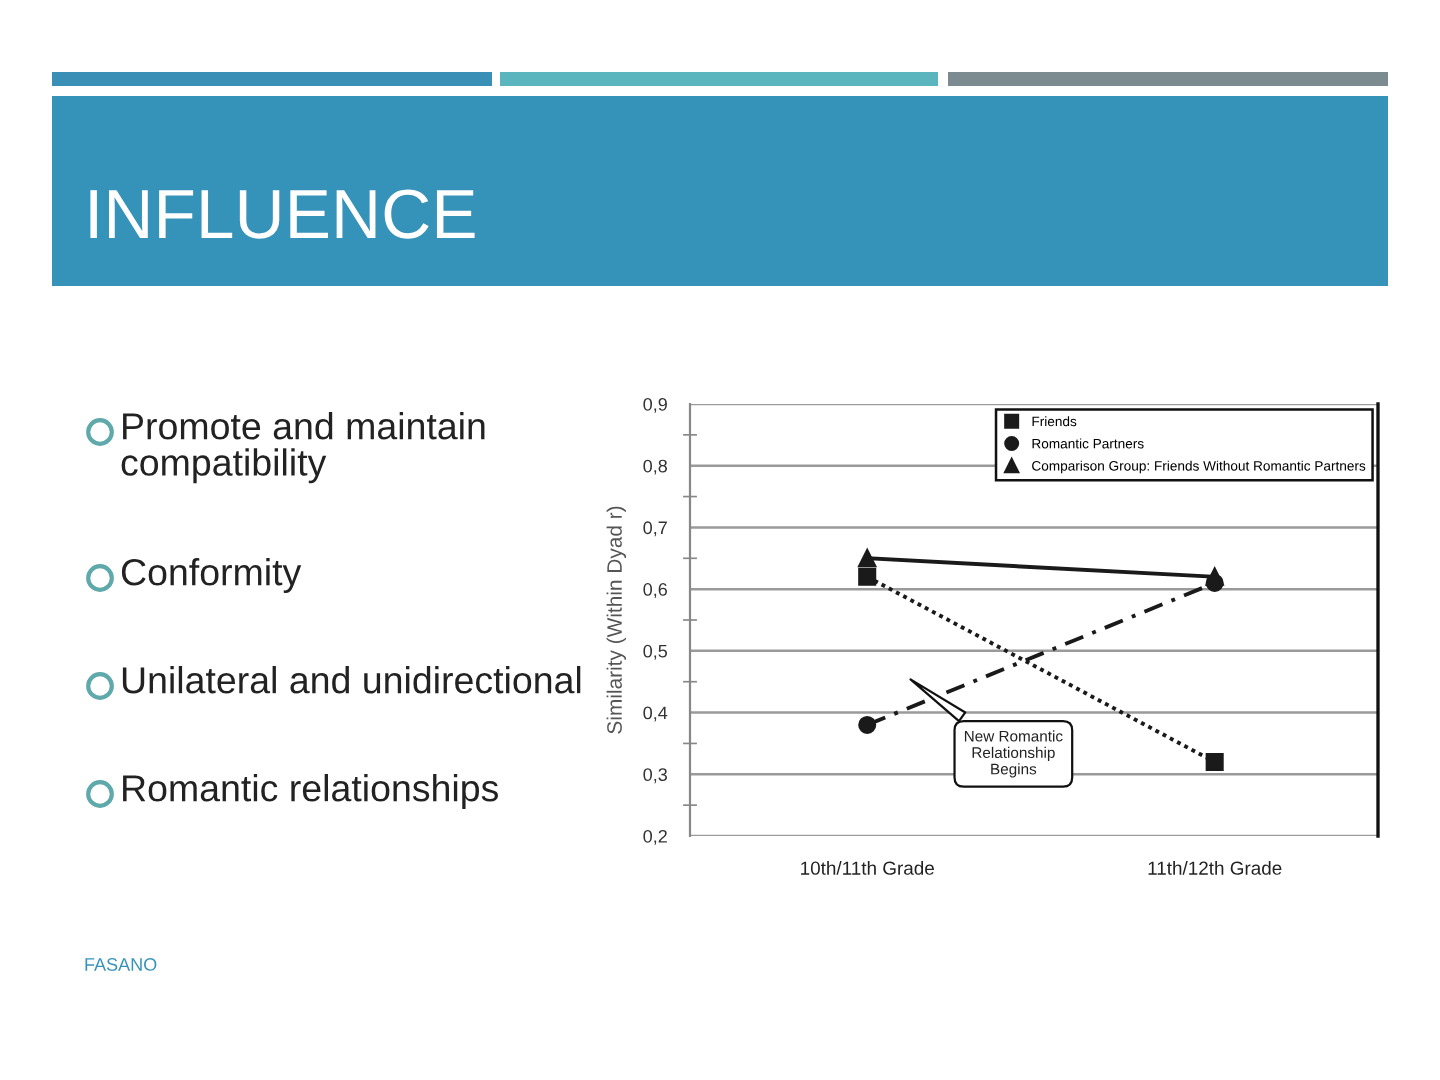 Image resolution: width=1440 pixels, height=1080 pixels. Describe the element at coordinates (351, 680) in the screenshot. I see `text: Unilateral and unidirectional` at that location.